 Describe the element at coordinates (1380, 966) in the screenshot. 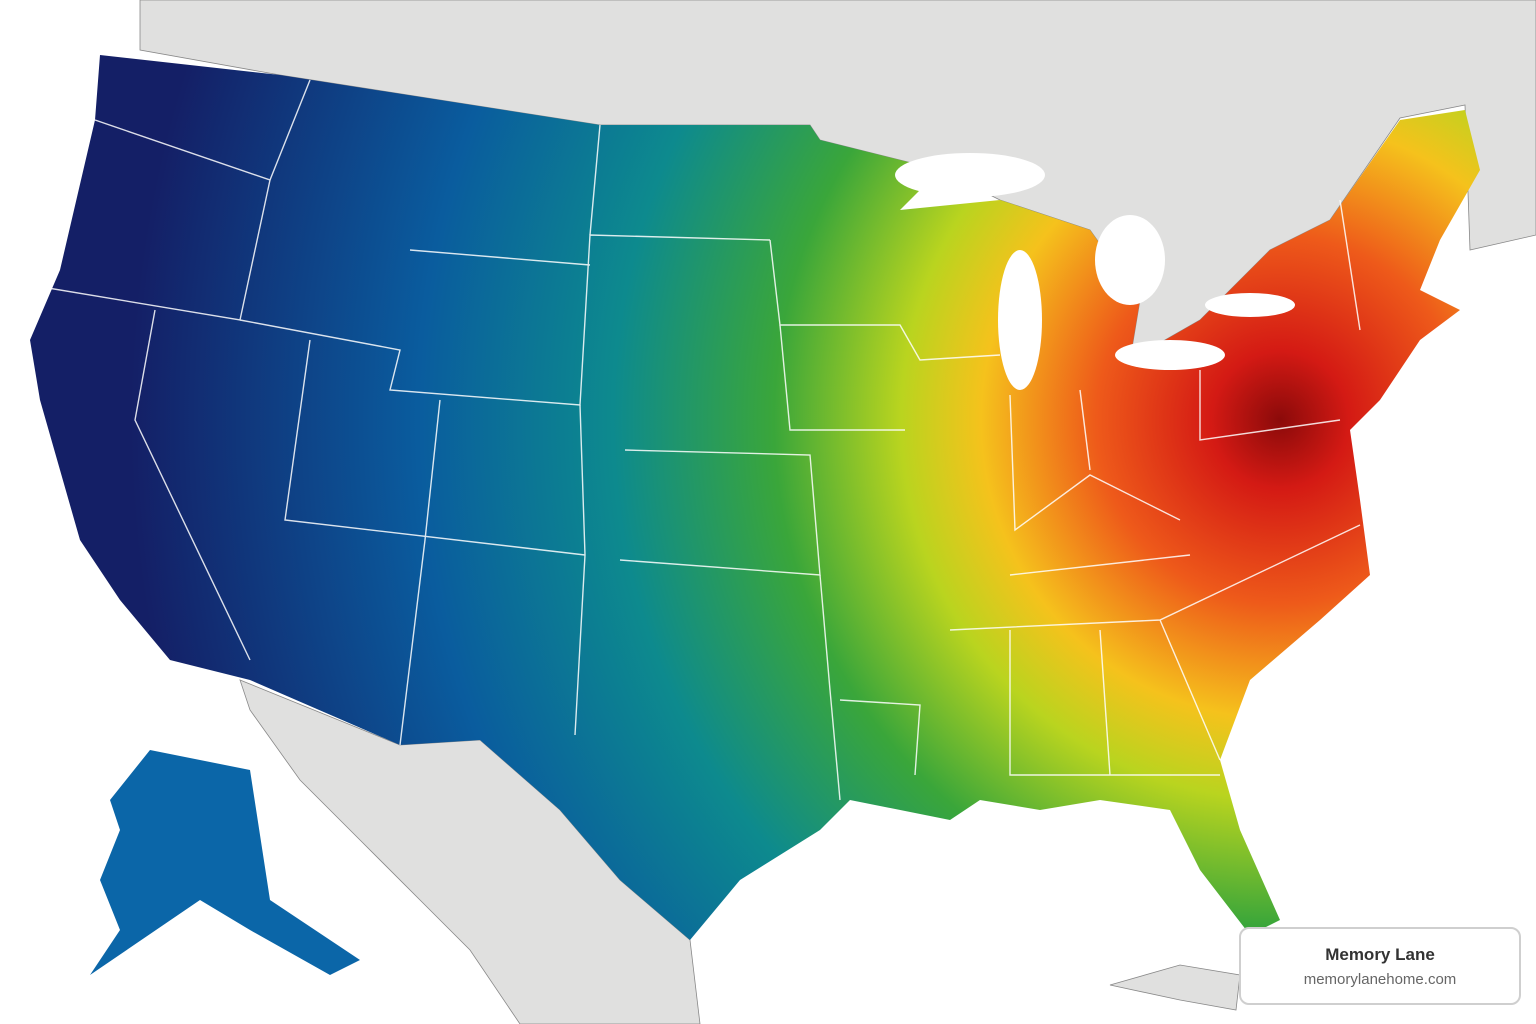

I see `attribution-card: Memory Lane memorylanehome.com` at that location.